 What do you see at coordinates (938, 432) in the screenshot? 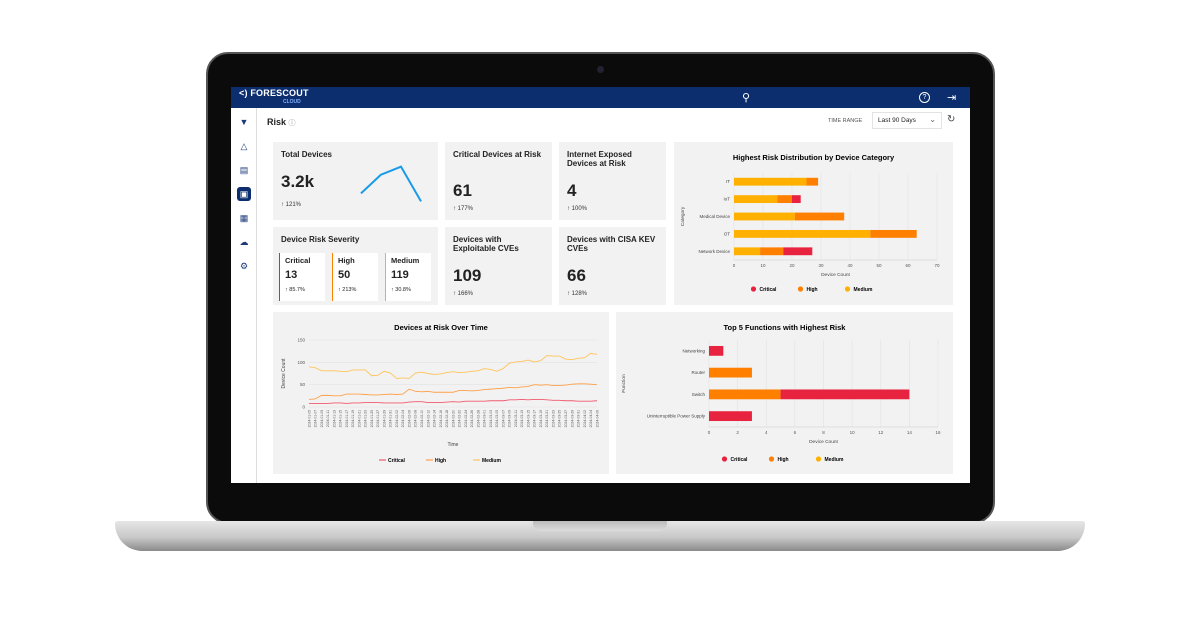
I see `x-tick-label: 16` at bounding box center [938, 432].